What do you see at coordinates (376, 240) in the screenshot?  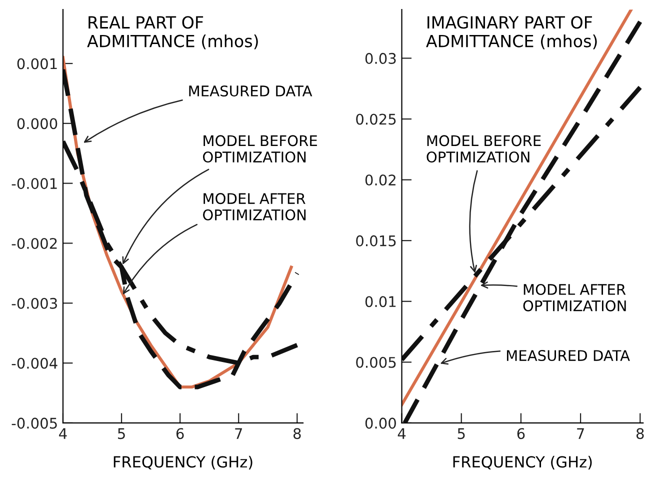 I see `y-tick-label: 0.015` at bounding box center [376, 240].